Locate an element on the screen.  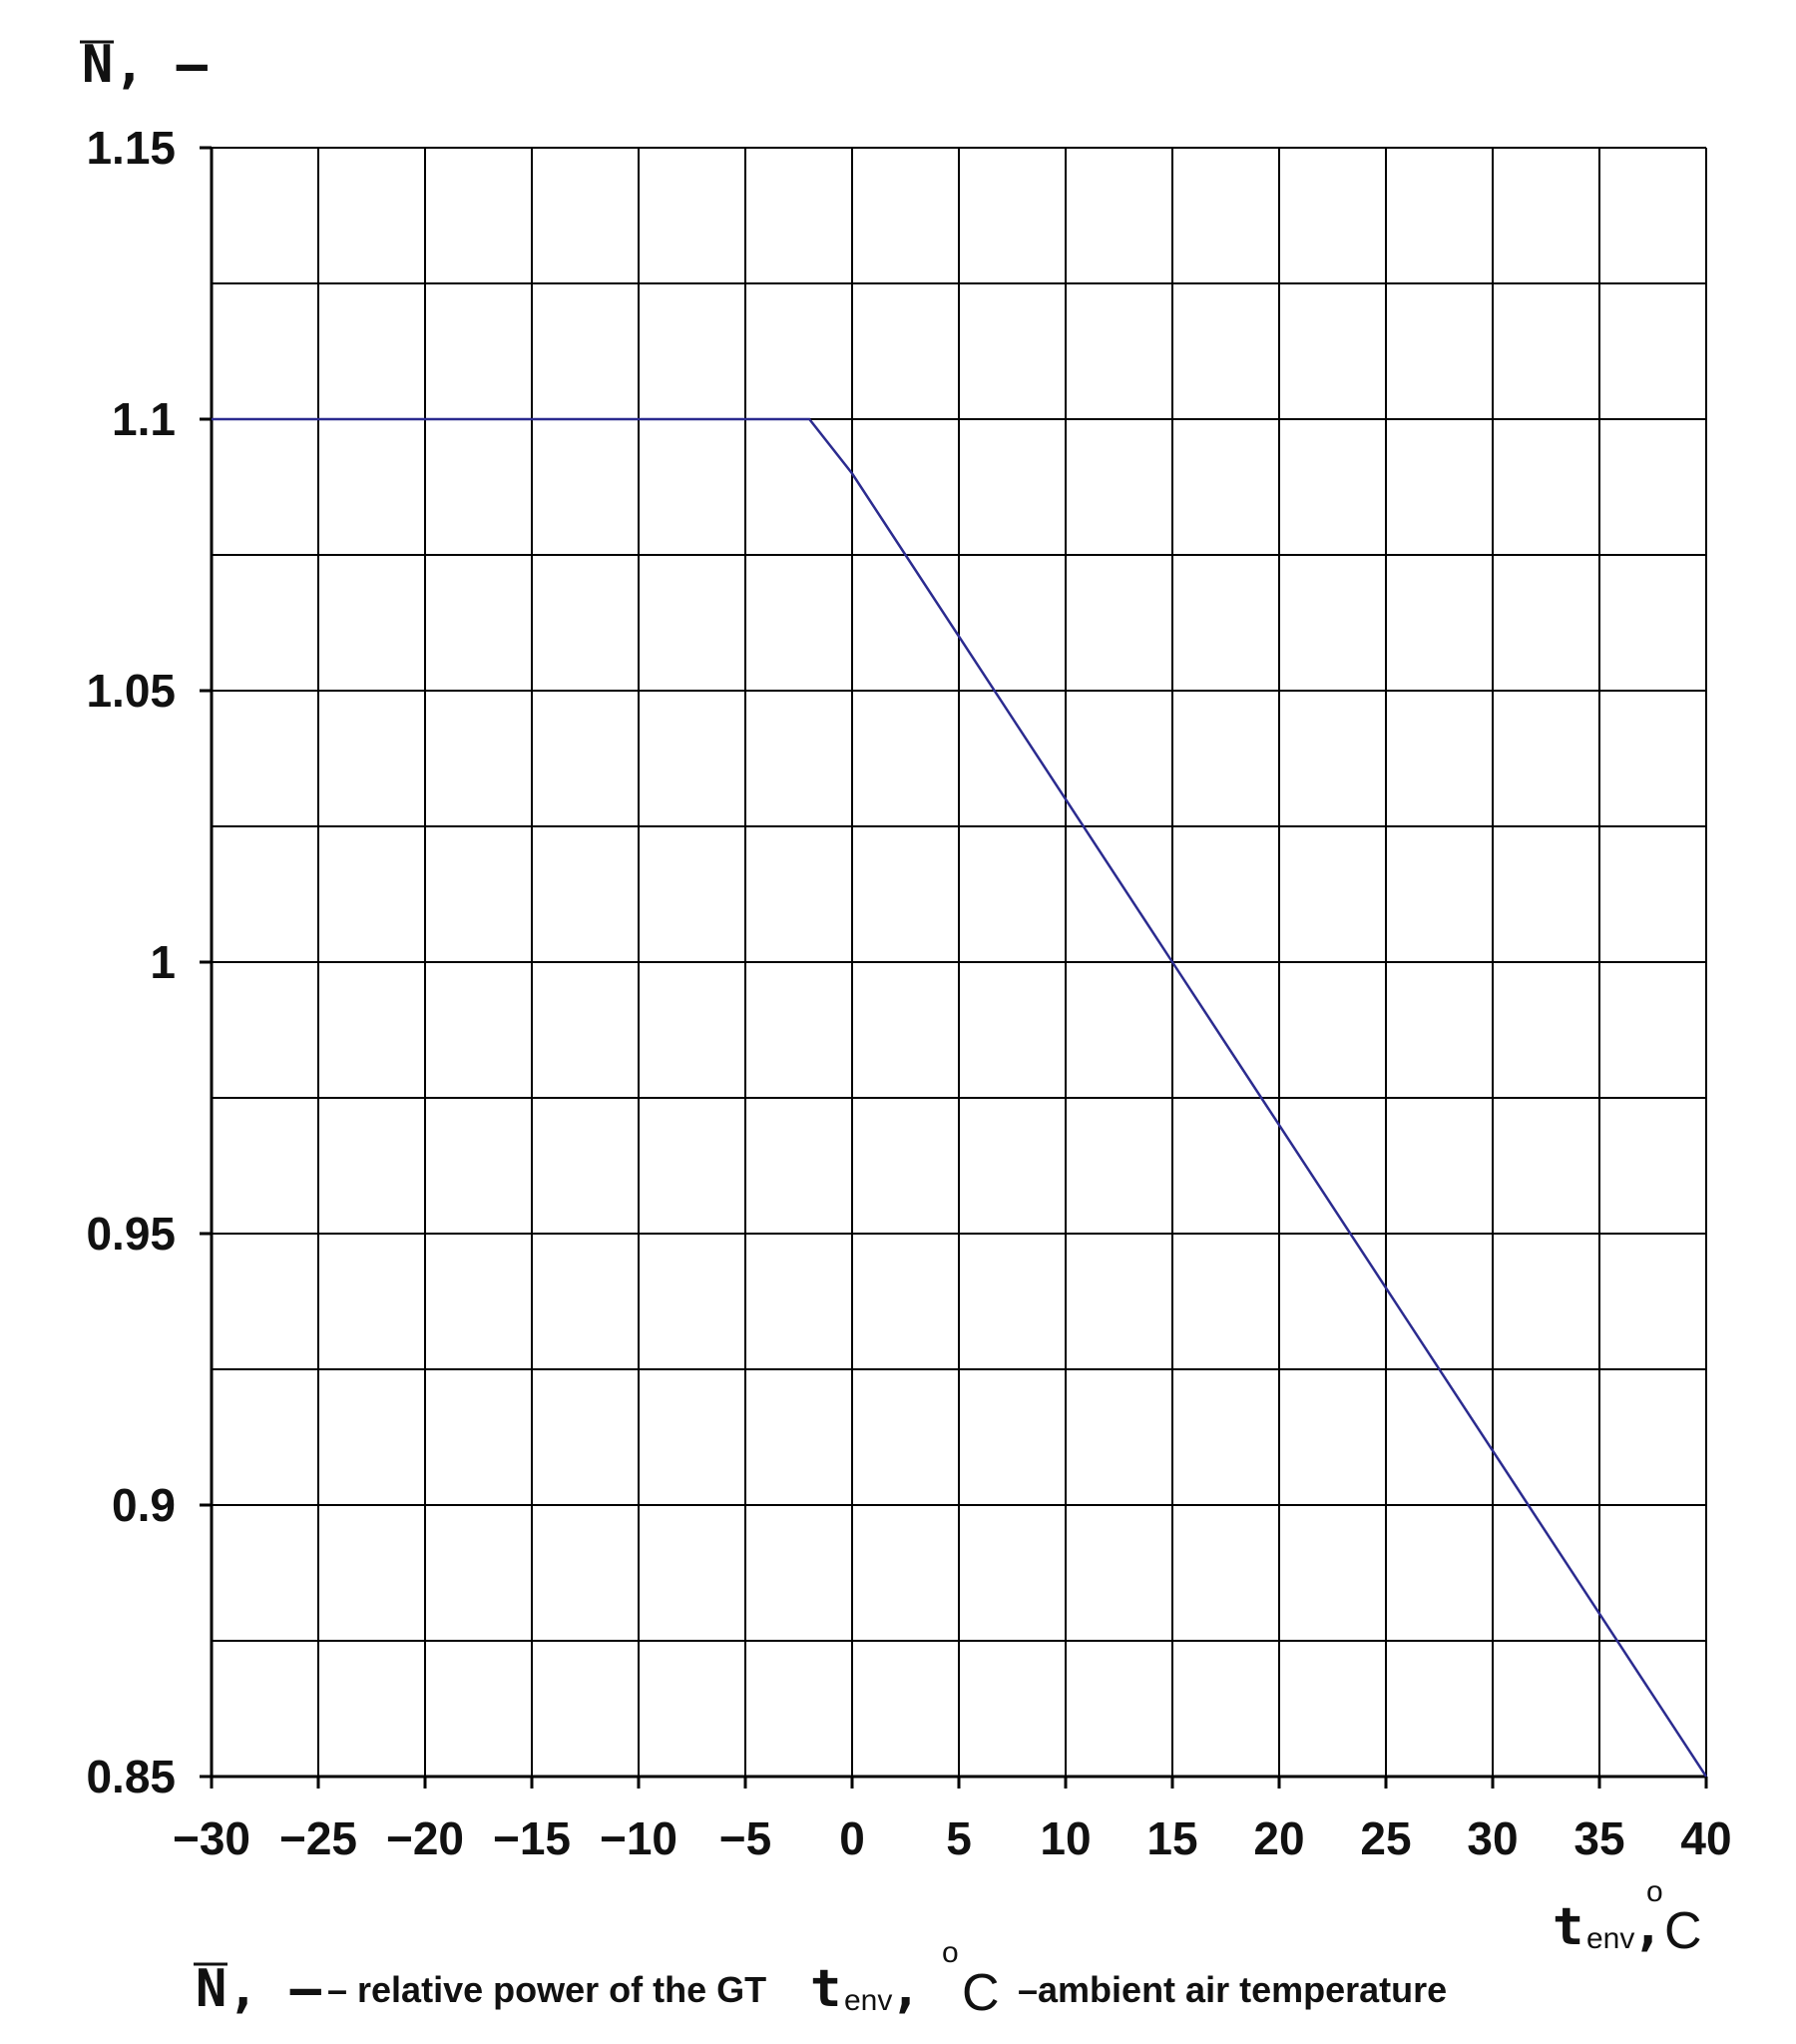
legend-t-comma: , is located at coordinates (905, 1989).